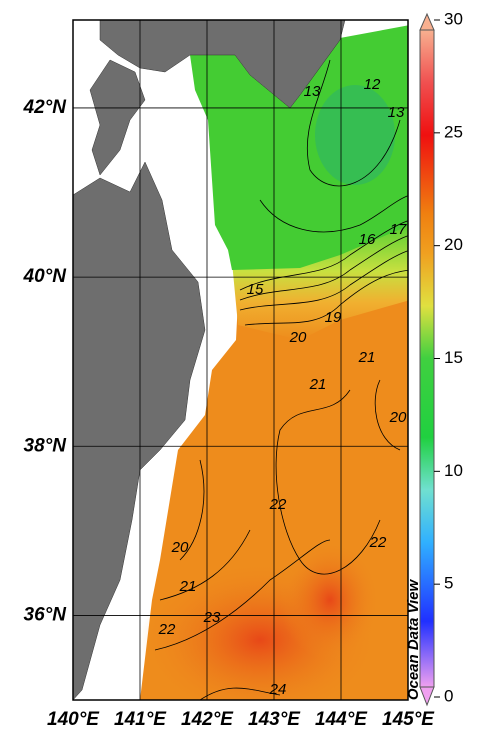 Image resolution: width=480 pixels, height=754 pixels. What do you see at coordinates (453, 244) in the screenshot?
I see `colorbar-label: 20` at bounding box center [453, 244].